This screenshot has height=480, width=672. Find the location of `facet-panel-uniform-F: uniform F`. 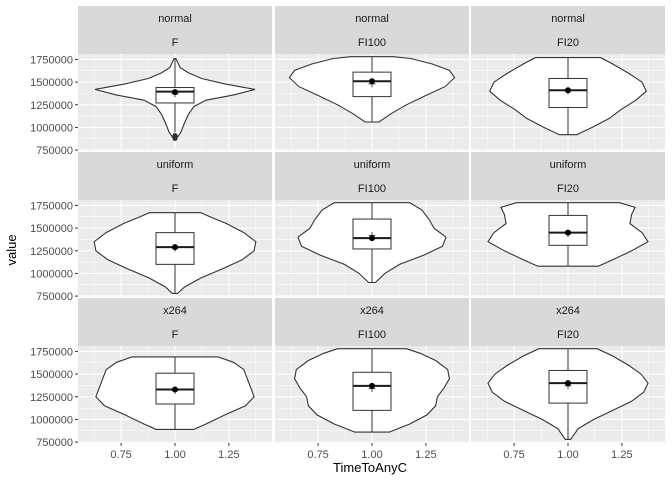

facet-panel-uniform-F: uniform F is located at coordinates (175, 224).